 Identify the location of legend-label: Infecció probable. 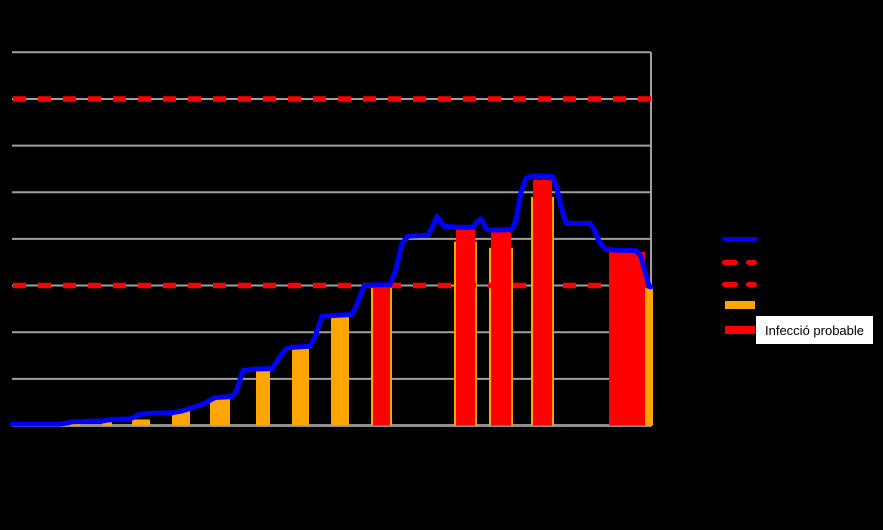
(815, 330).